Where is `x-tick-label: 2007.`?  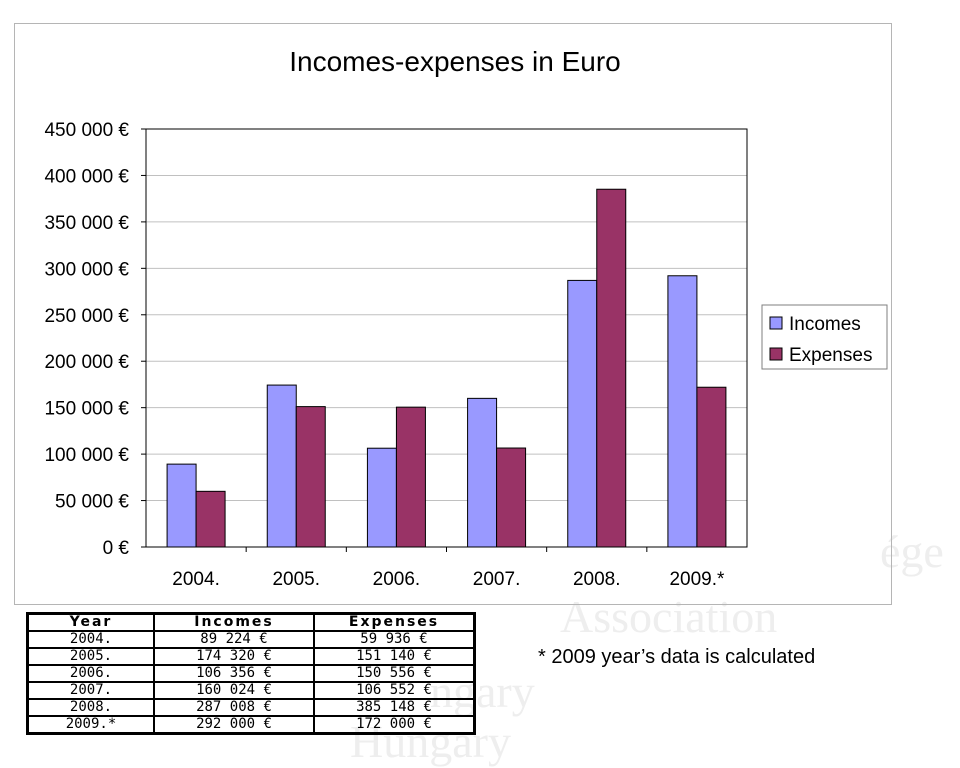 x-tick-label: 2007. is located at coordinates (497, 579).